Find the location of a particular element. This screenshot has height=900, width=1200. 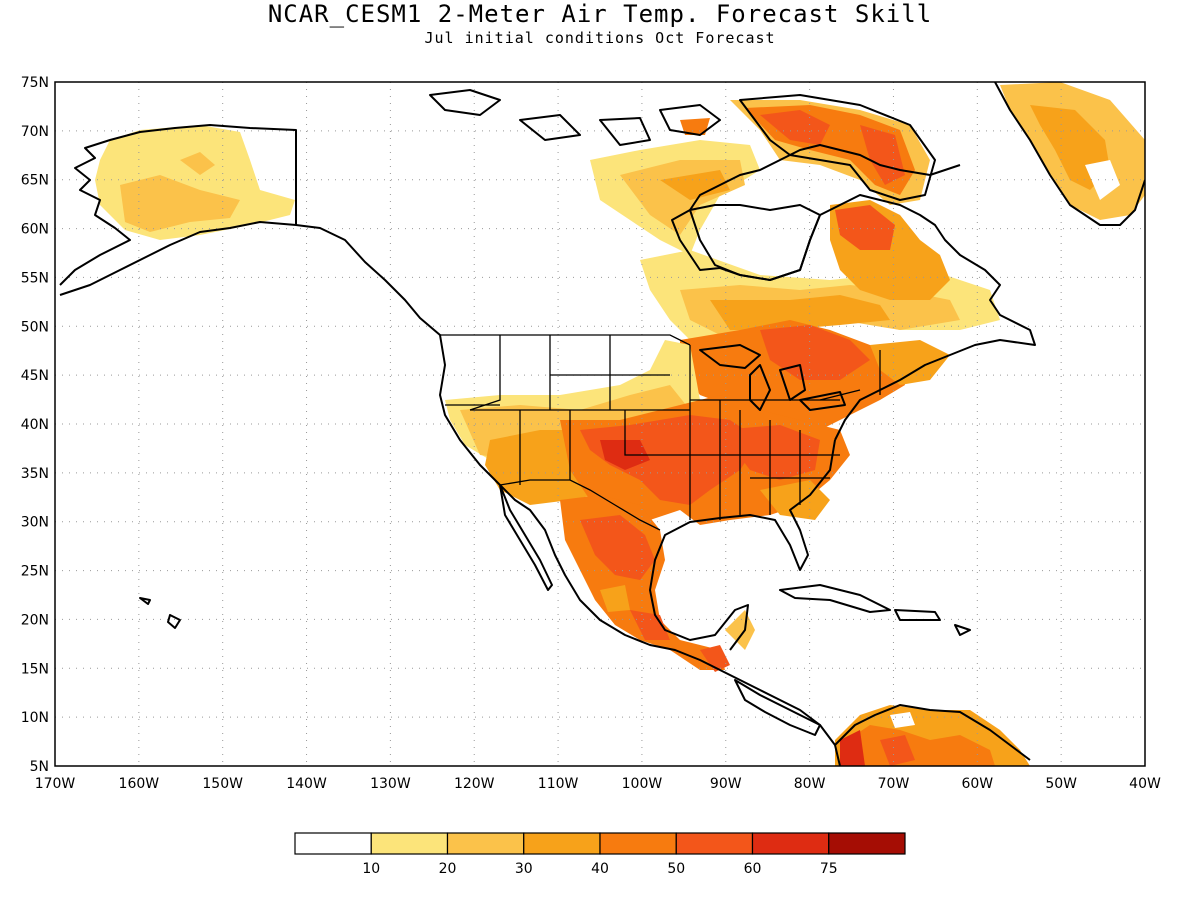

lon-tick-label: 160W is located at coordinates (139, 784).